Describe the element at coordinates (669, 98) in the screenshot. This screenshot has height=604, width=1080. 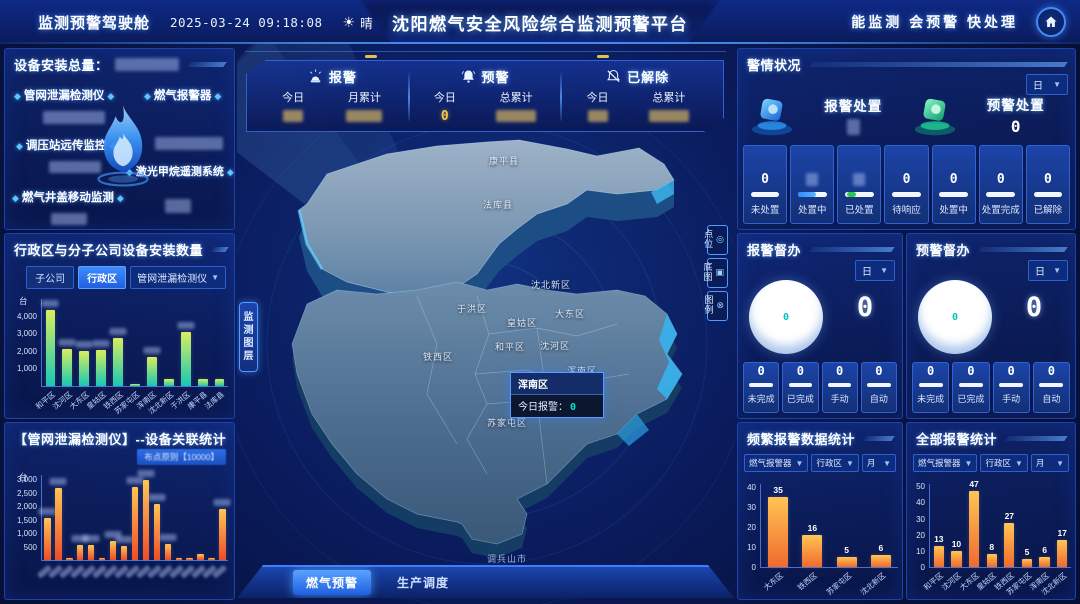
I see `stat-key: 总累计` at that location.